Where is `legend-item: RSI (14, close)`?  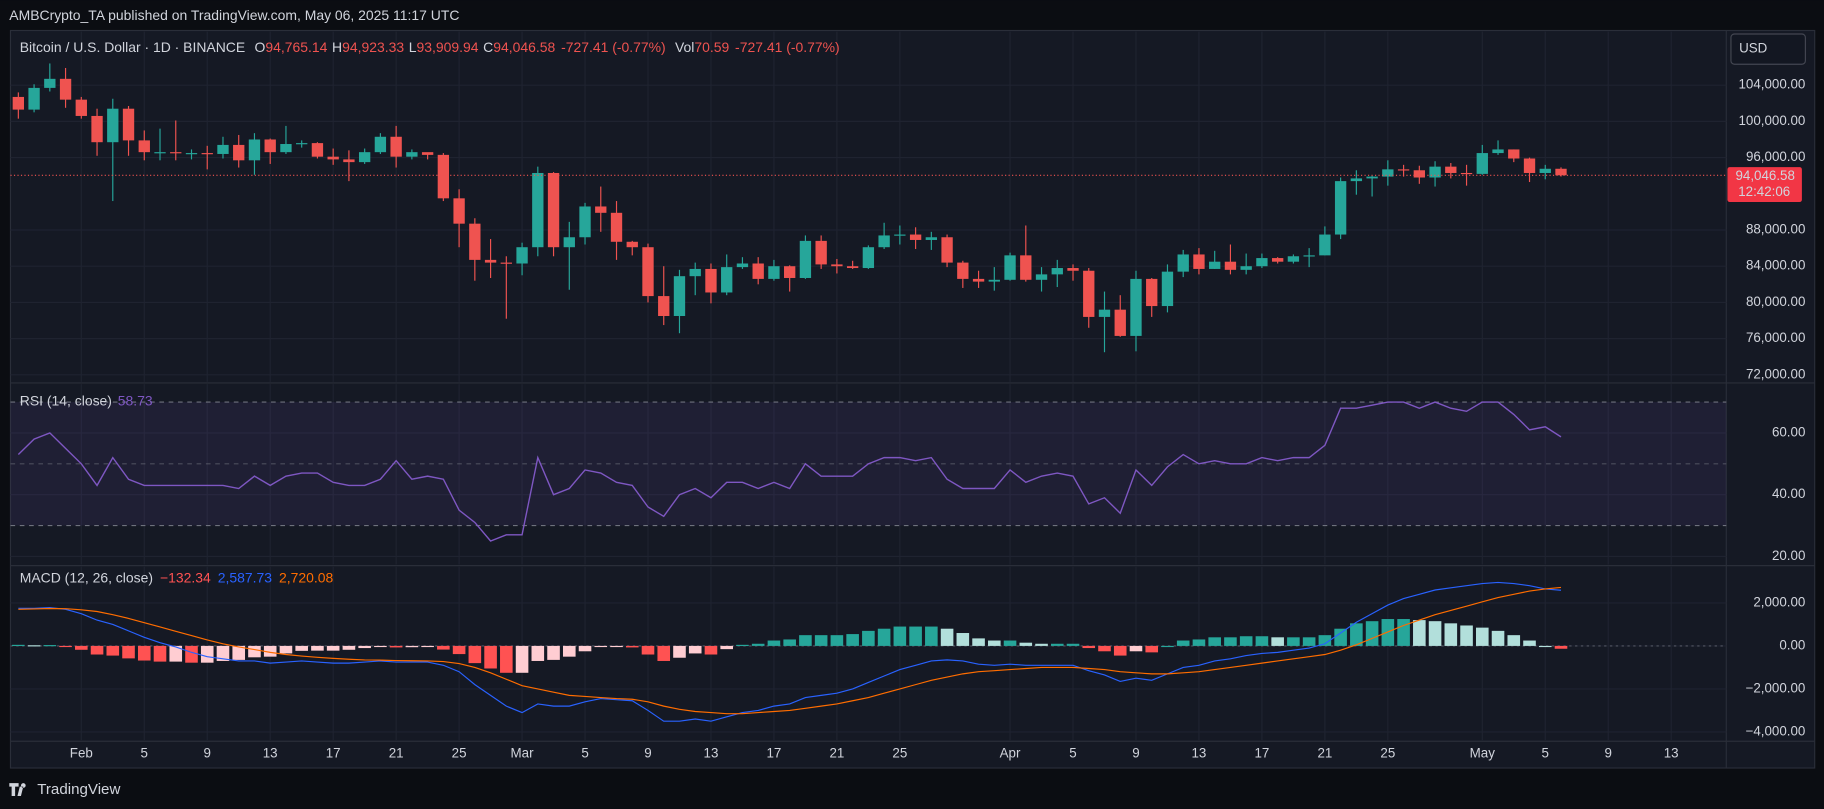
legend-item: RSI (14, close) is located at coordinates (66, 400).